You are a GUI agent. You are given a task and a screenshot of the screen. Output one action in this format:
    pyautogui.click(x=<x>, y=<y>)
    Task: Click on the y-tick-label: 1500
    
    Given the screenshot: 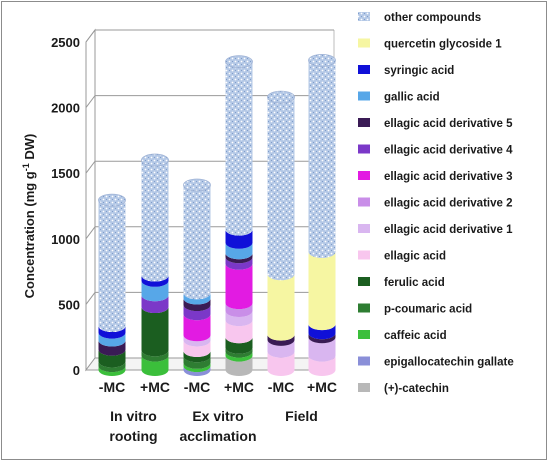 What is the action you would take?
    pyautogui.click(x=65, y=173)
    